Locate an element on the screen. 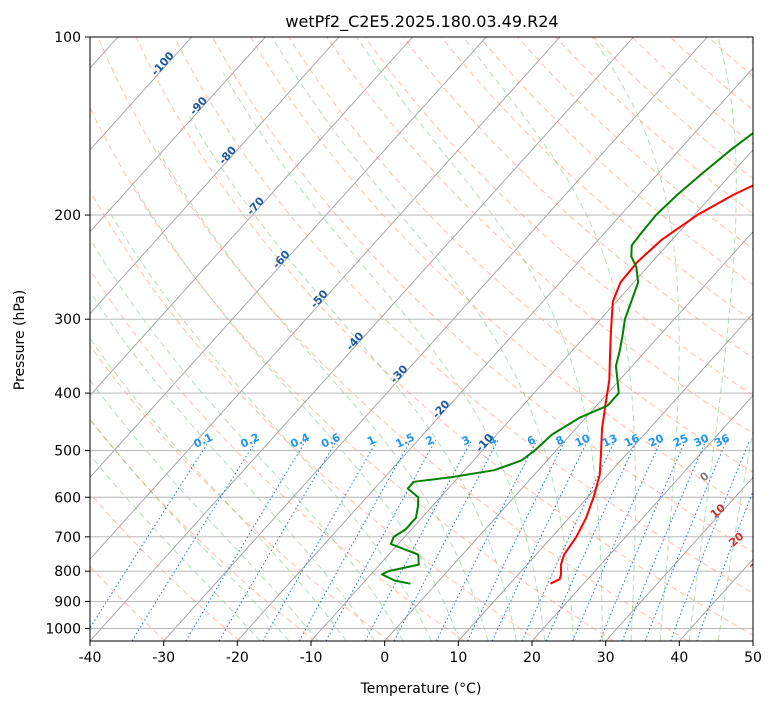 Image resolution: width=775 pixels, height=708 pixels. y-tick-label: 200 is located at coordinates (67, 216).